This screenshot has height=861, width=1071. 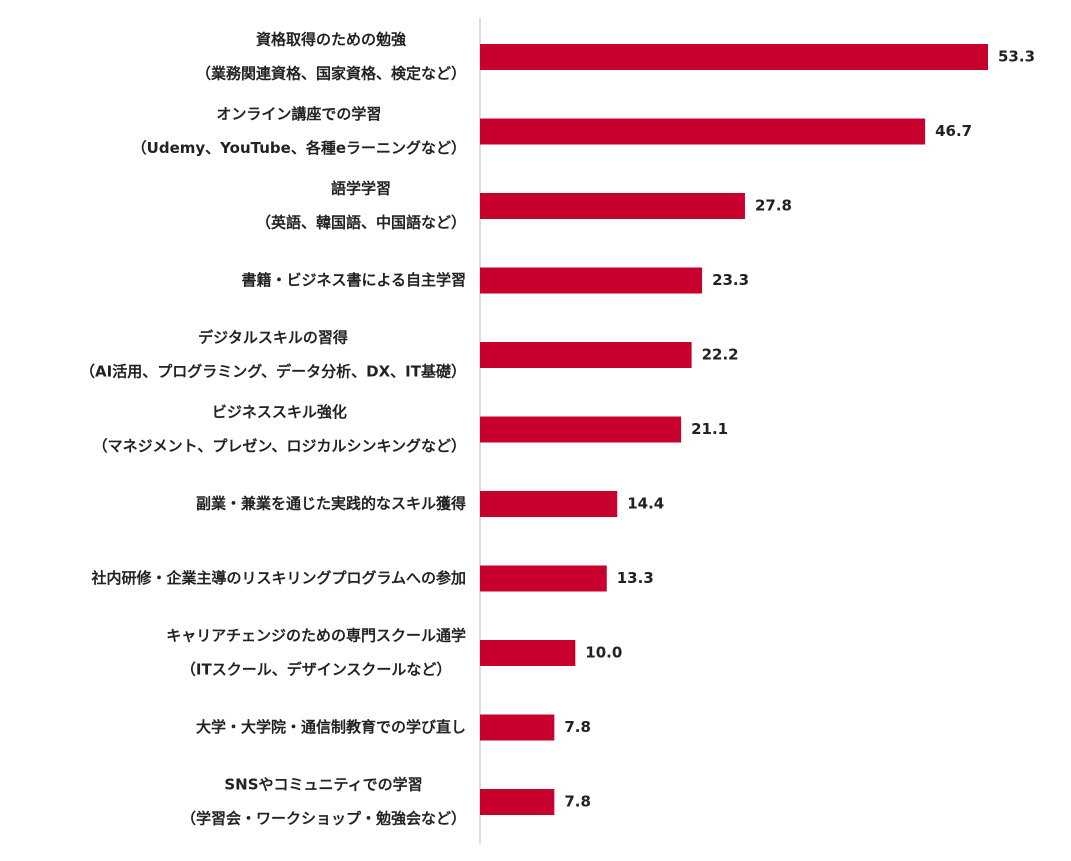 I want to click on category-label: （業務関連資格、国家資格、検定など）, so click(x=331, y=74).